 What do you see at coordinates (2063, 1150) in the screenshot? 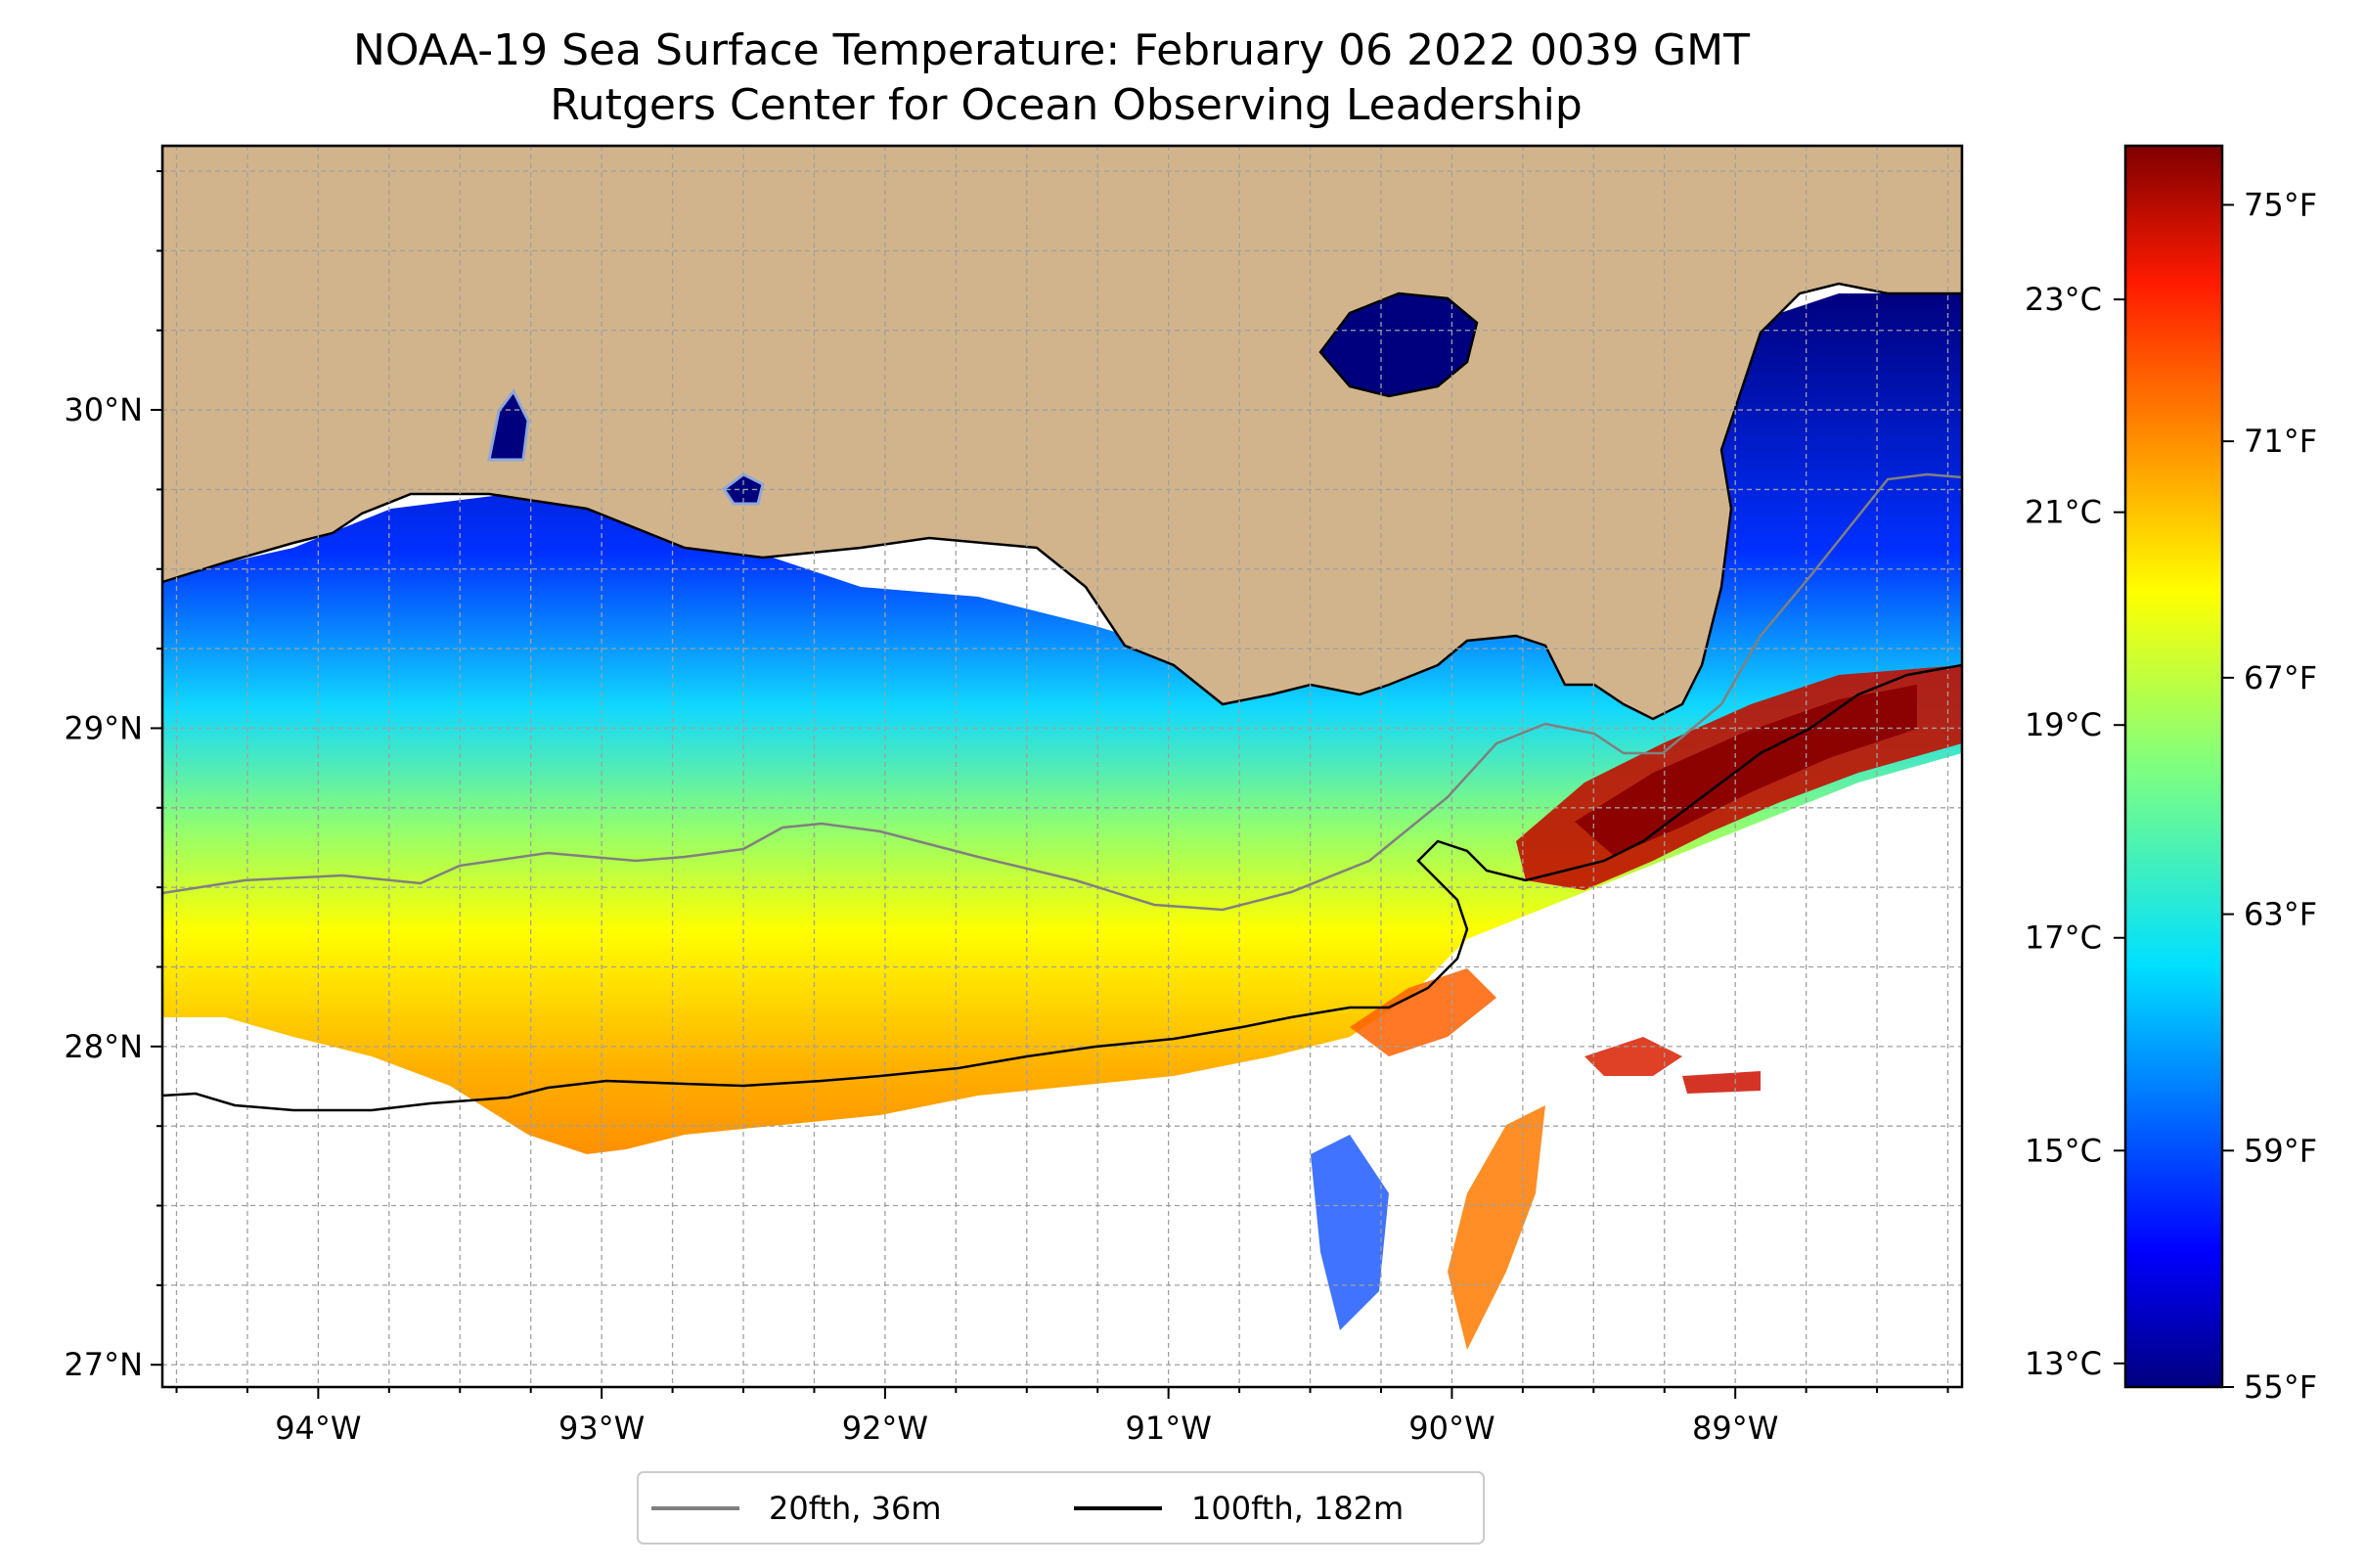
I see `cbar-c-label: 15°C` at bounding box center [2063, 1150].